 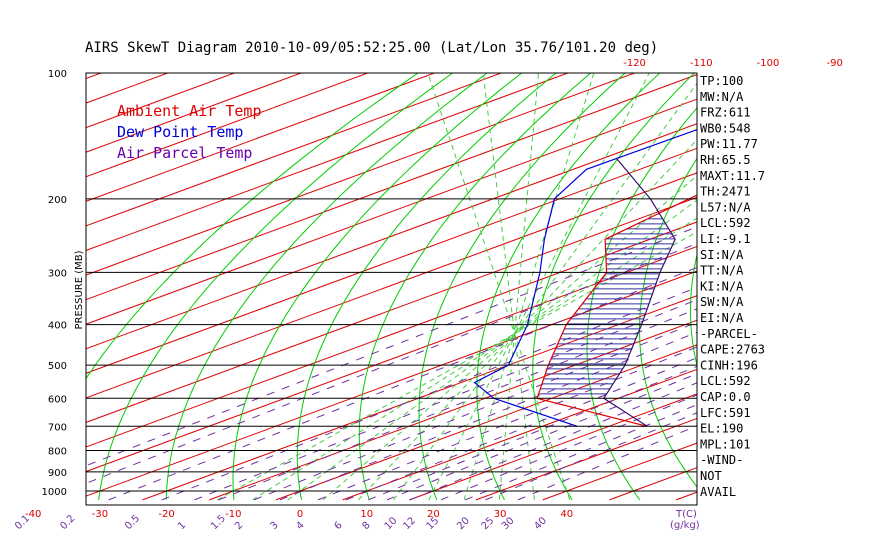 What do you see at coordinates (634, 63) in the screenshot?
I see `top-temp-tick-label: -120` at bounding box center [634, 63].